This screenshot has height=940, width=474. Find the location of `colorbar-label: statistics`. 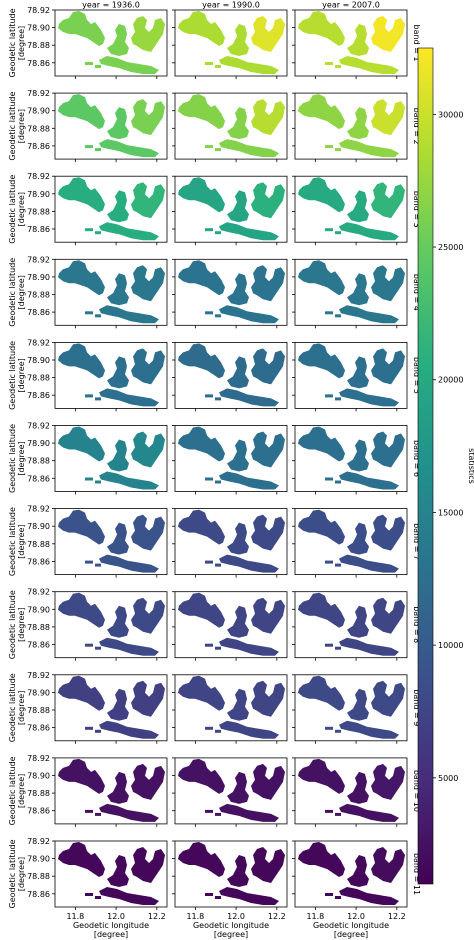

colorbar-label: statistics is located at coordinates (470, 466).